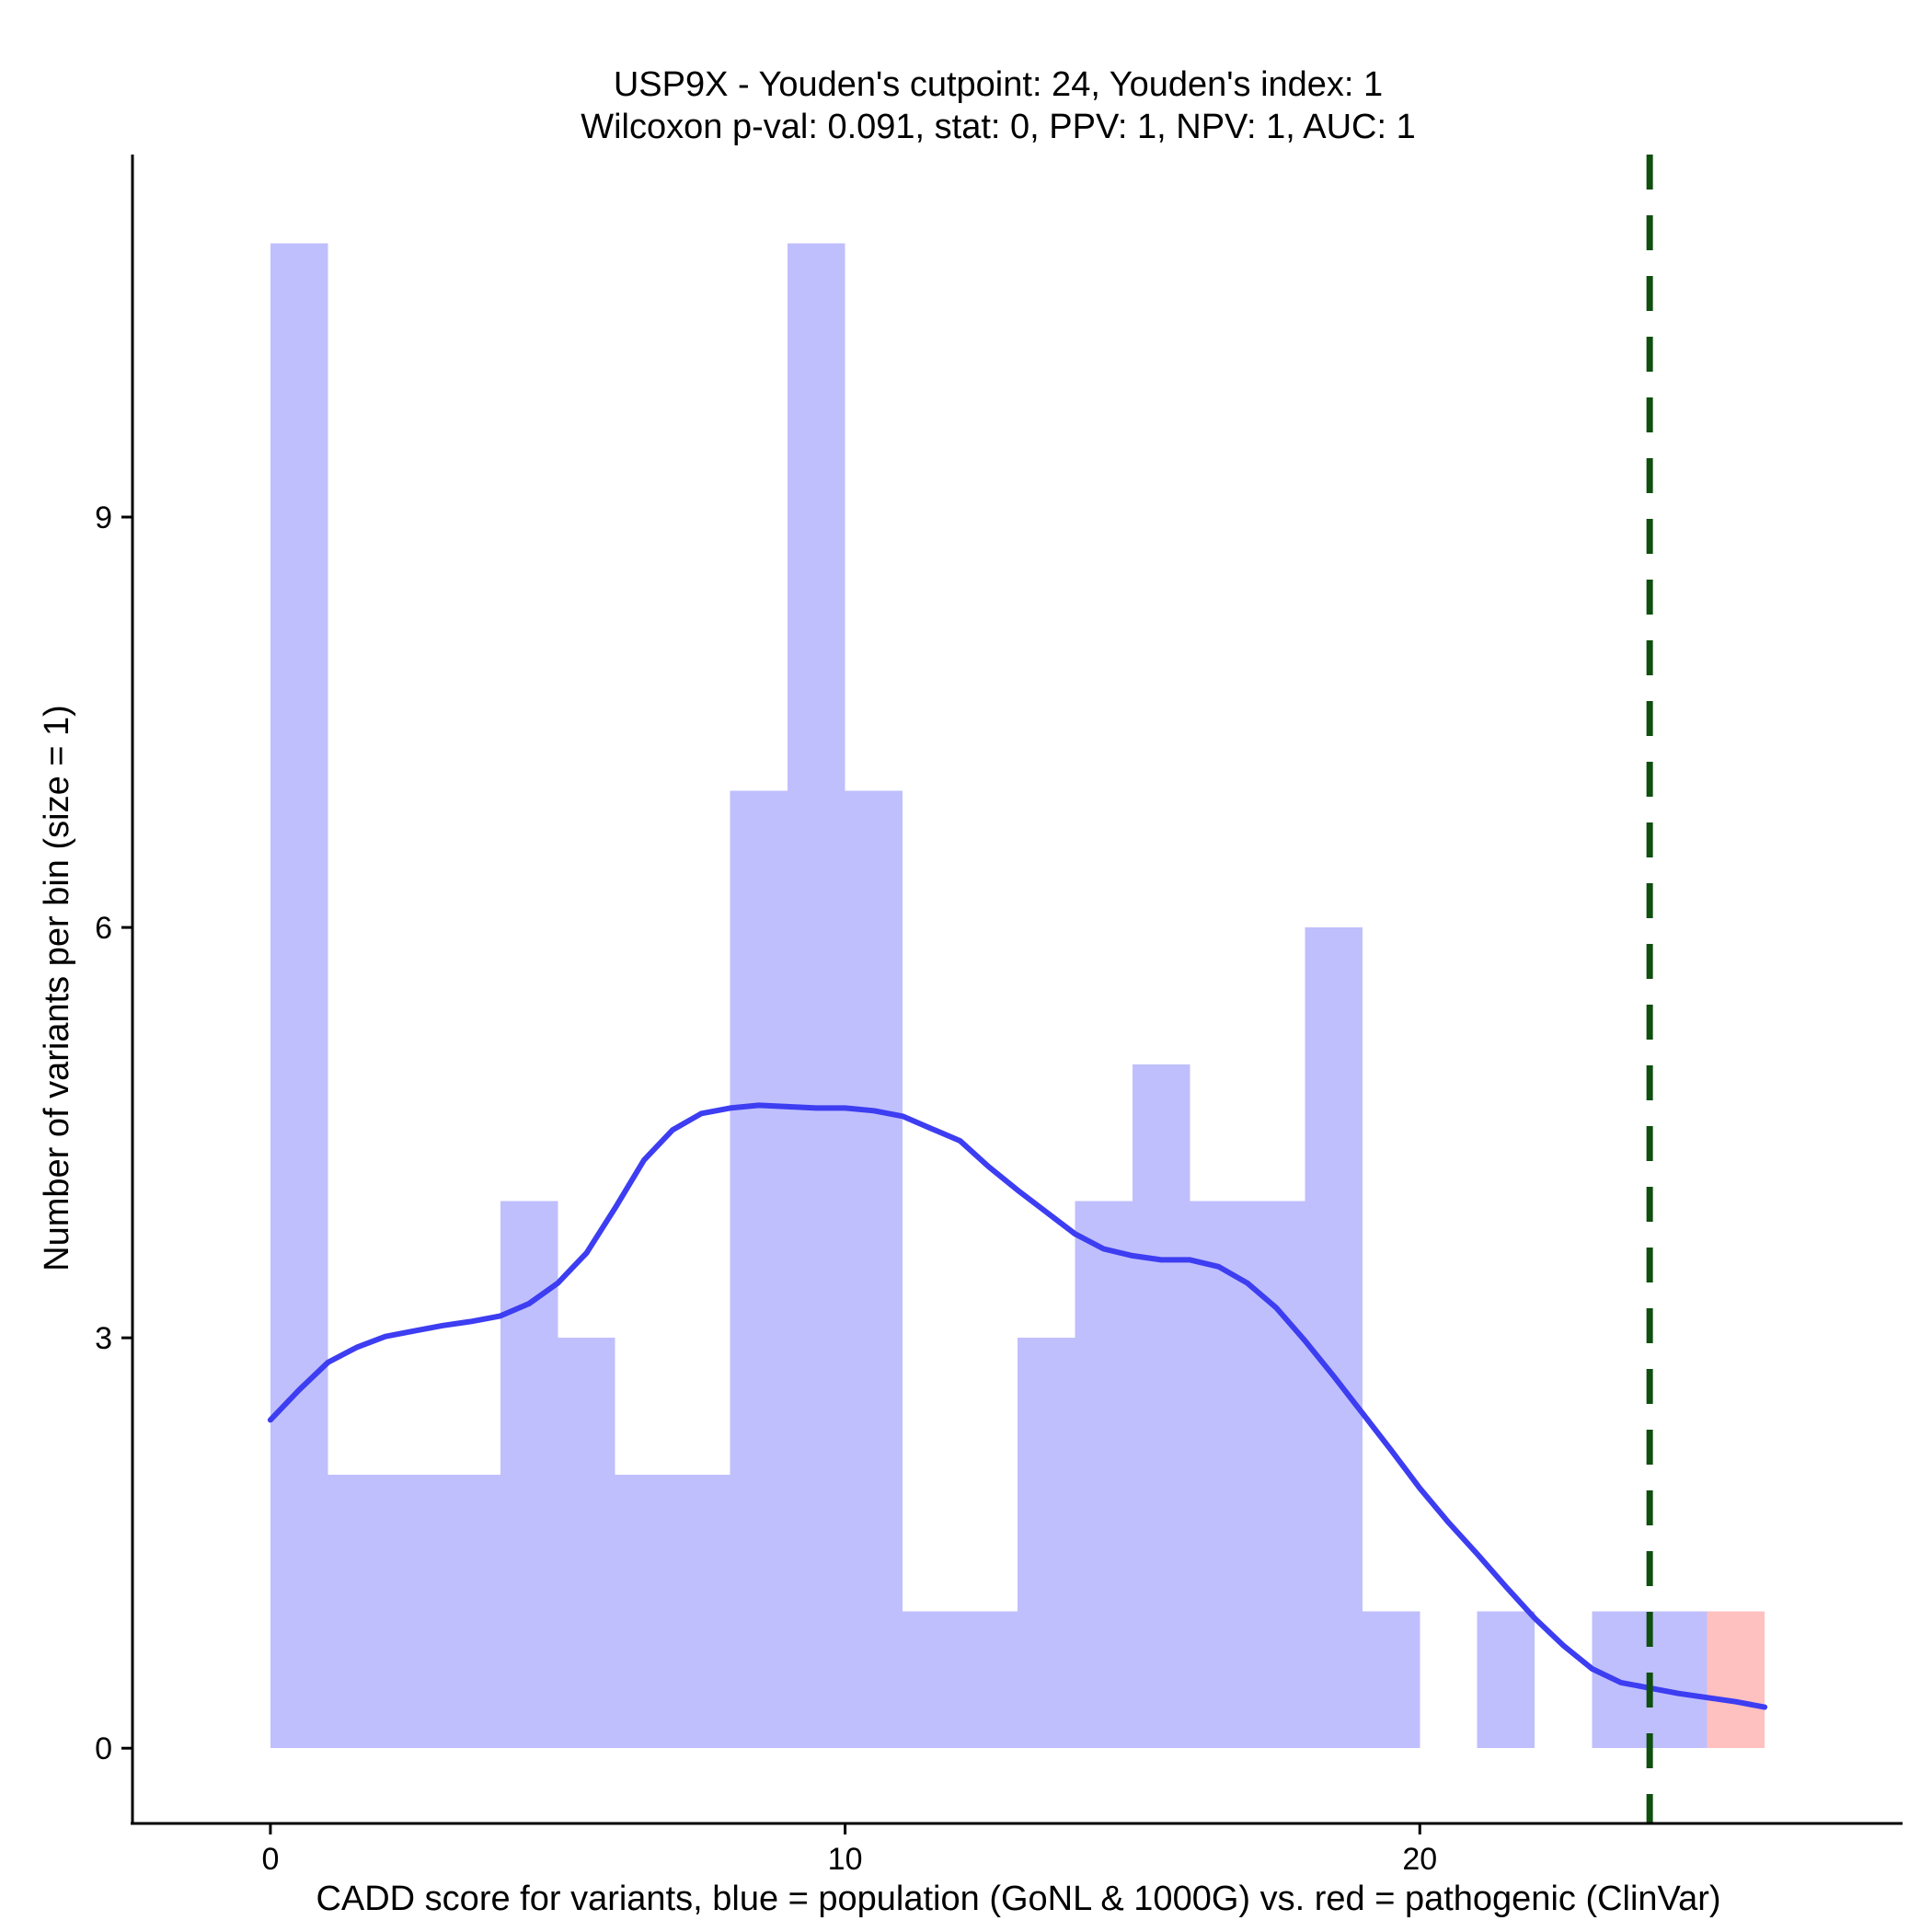  I want to click on y-tick-label: 9, so click(103, 517).